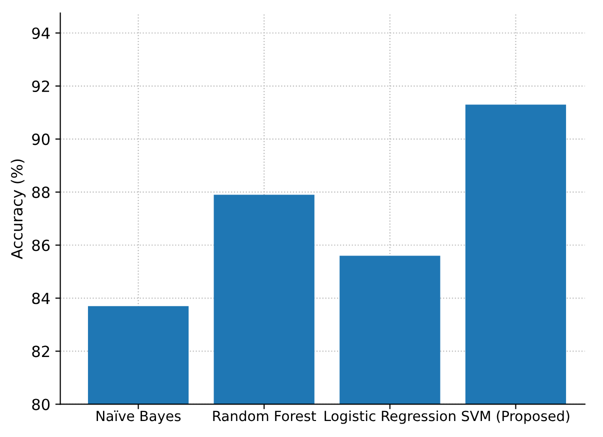 The image size is (603, 437). Describe the element at coordinates (41, 298) in the screenshot. I see `y-tick-label: 84` at that location.